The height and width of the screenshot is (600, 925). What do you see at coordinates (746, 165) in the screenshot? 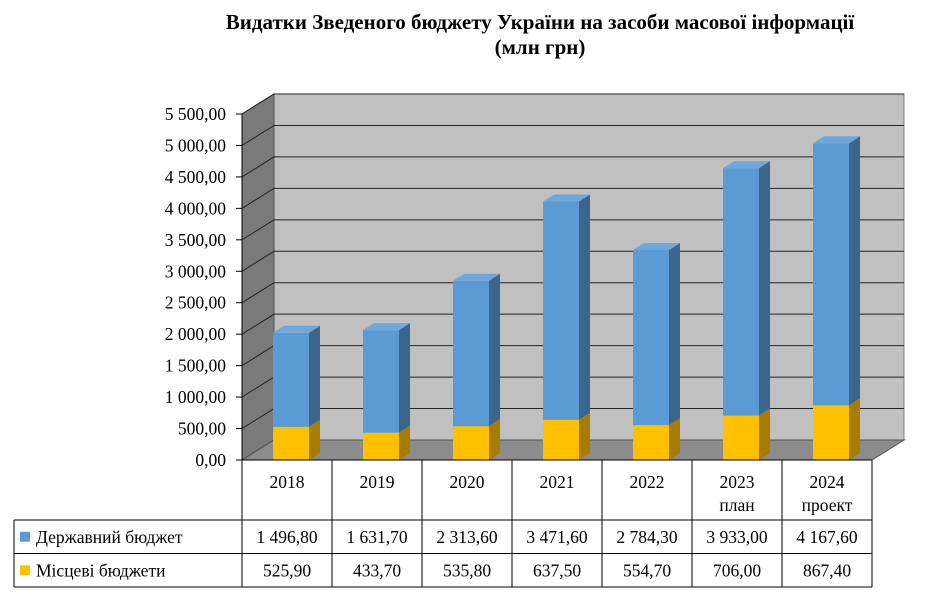
I see `bar-state-2023-top` at bounding box center [746, 165].